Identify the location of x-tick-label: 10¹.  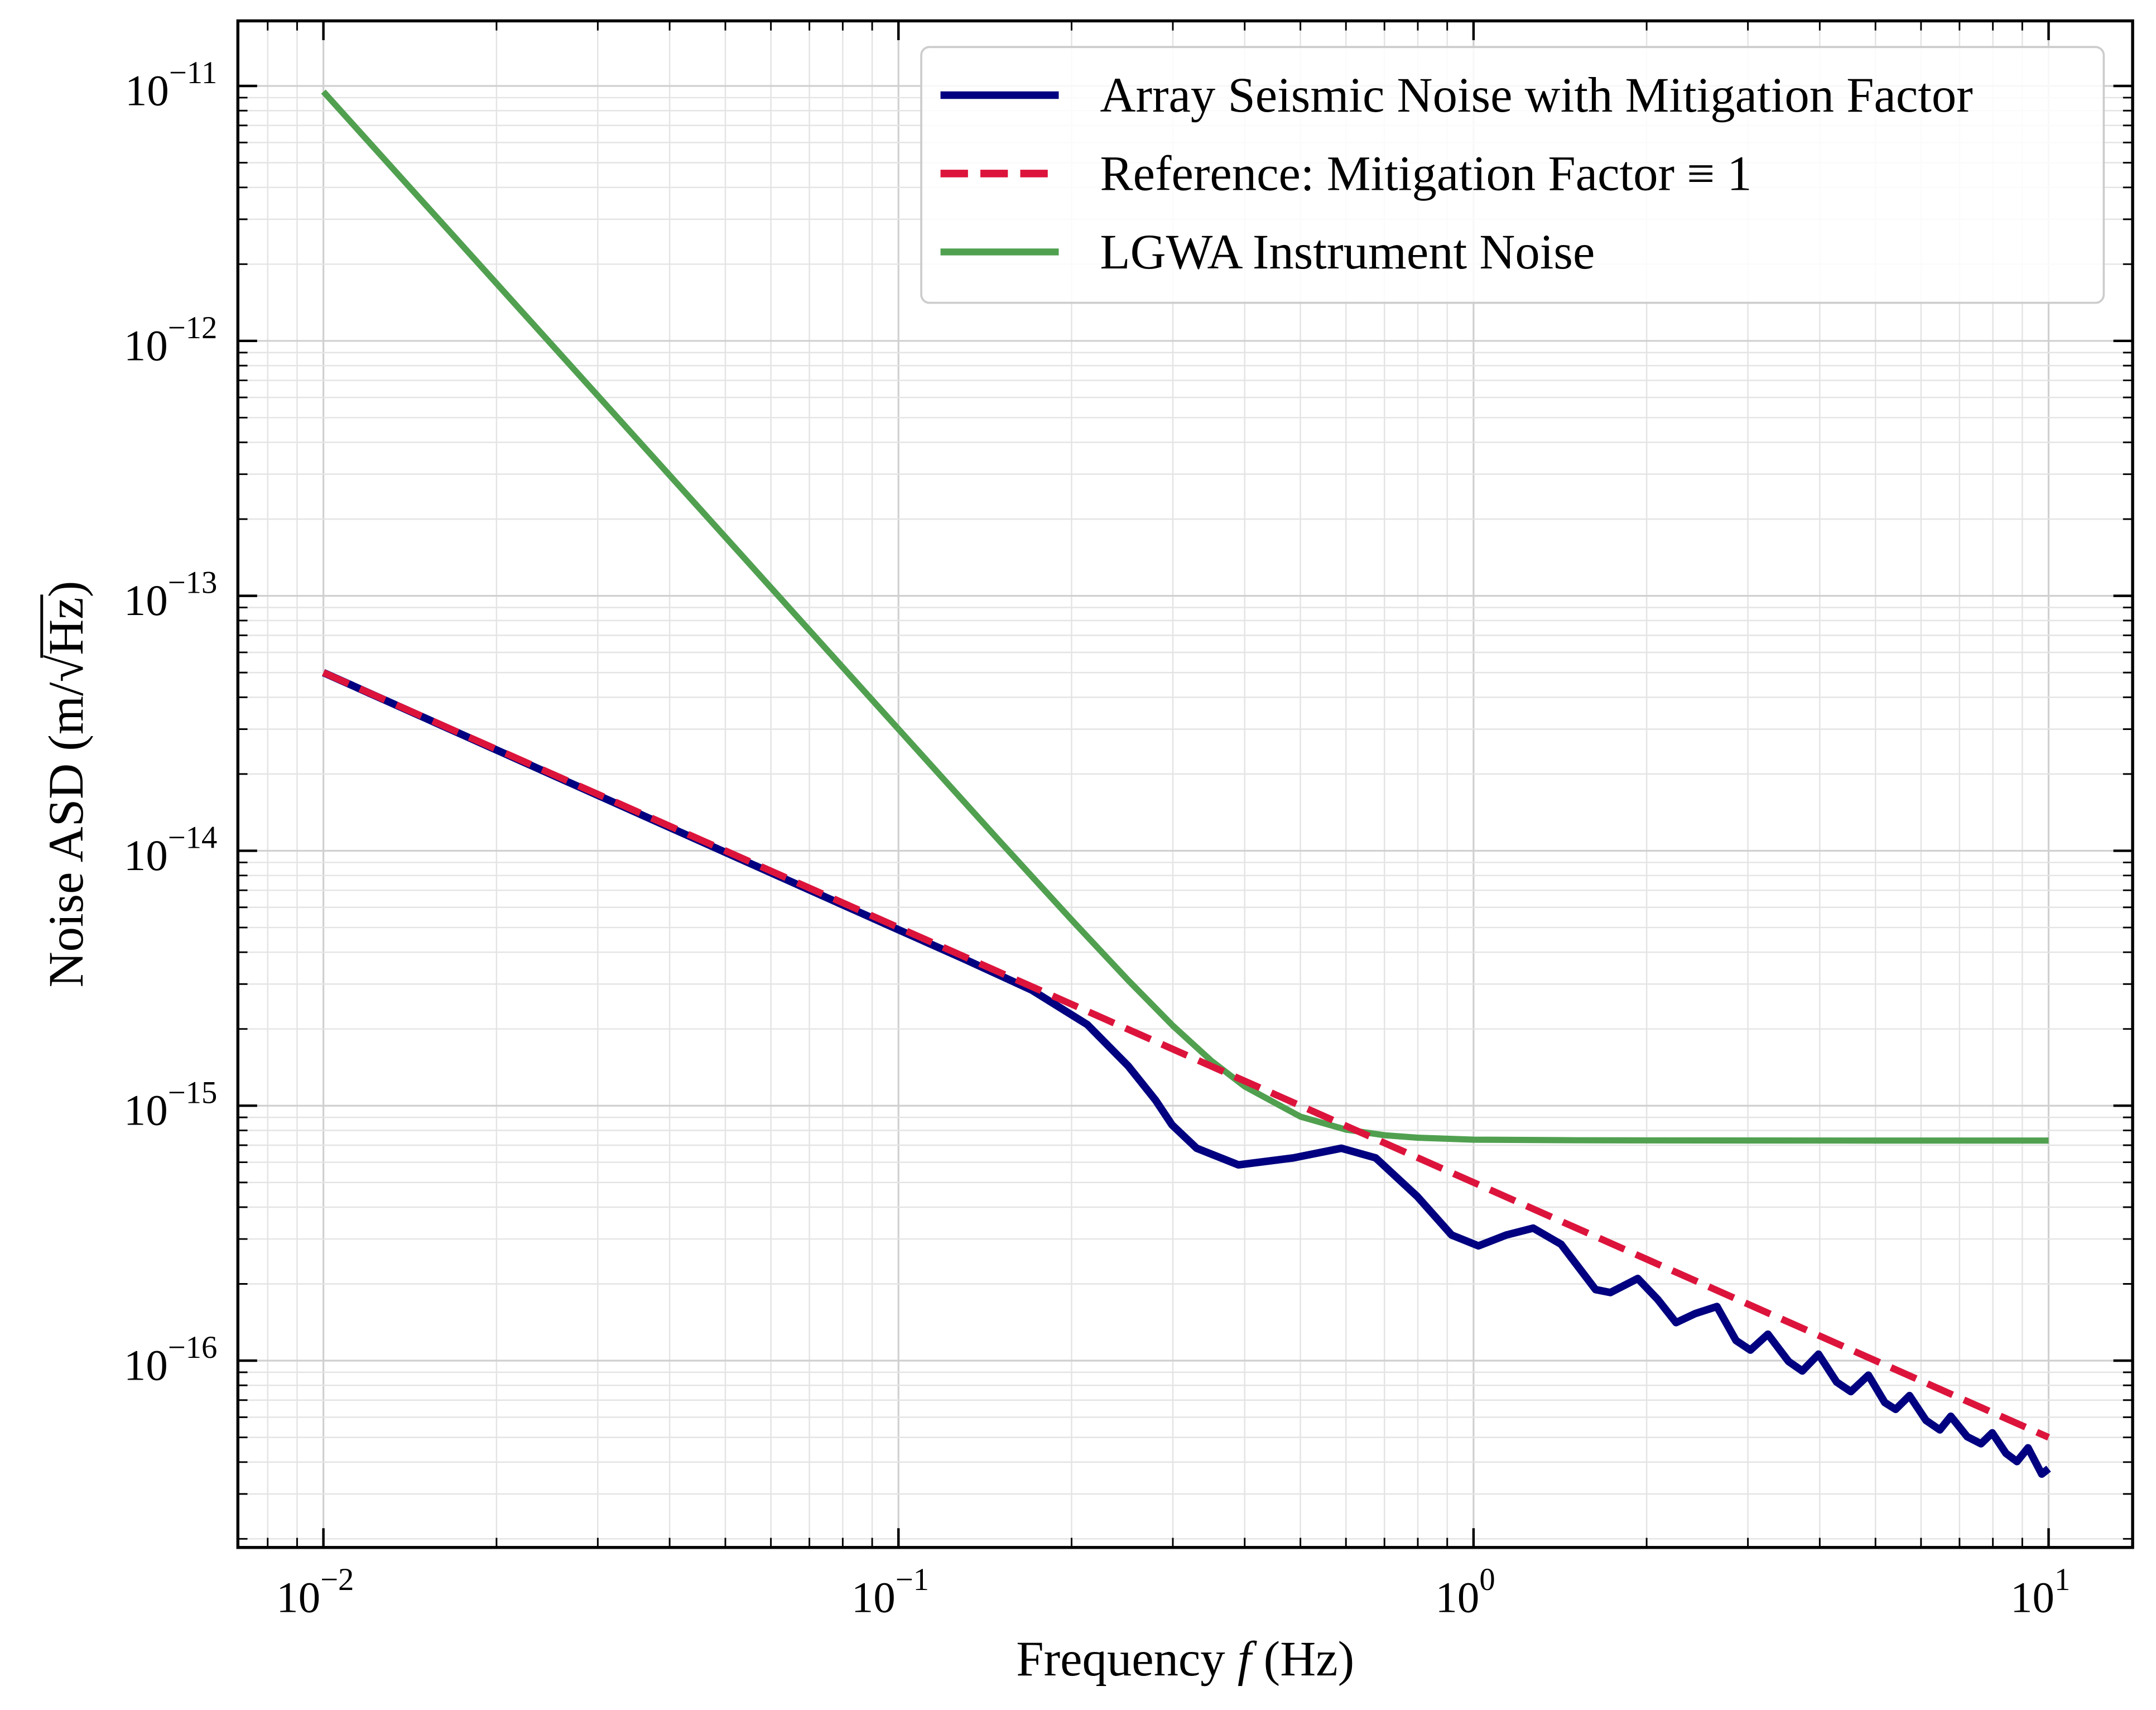
(2040, 1592).